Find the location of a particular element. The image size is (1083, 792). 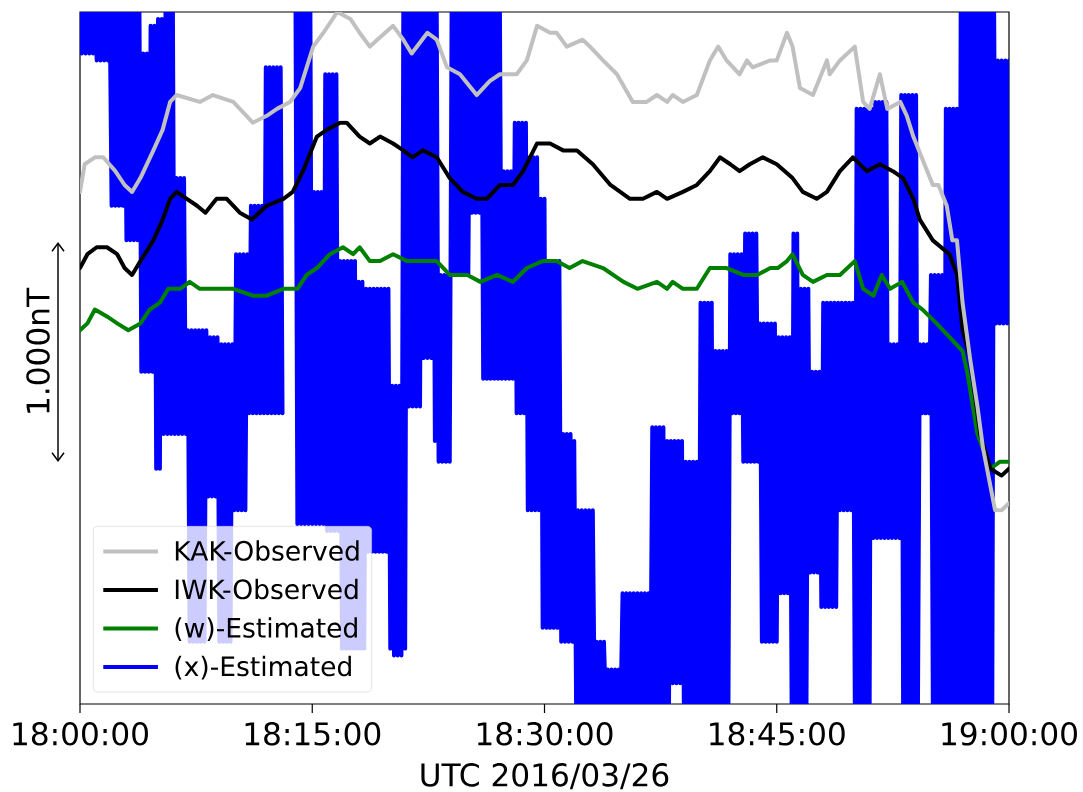

x-tick-label: 18:45:00 is located at coordinates (777, 734).